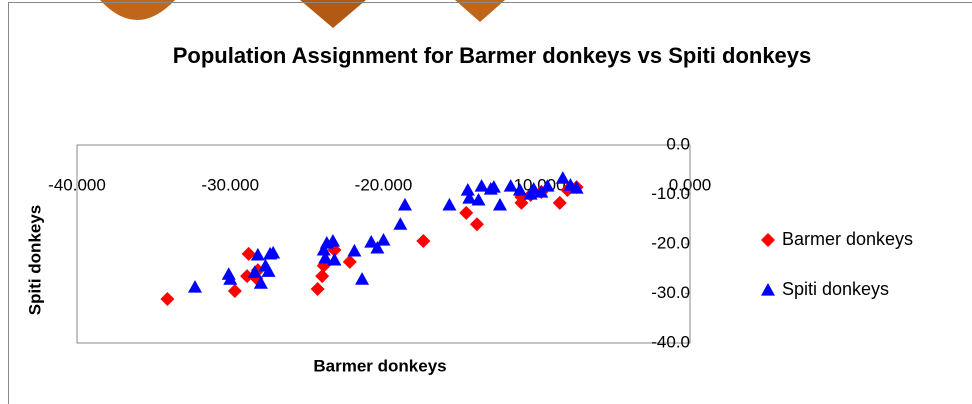 This screenshot has width=972, height=404. What do you see at coordinates (77, 184) in the screenshot?
I see `x-tick-label: -40.000` at bounding box center [77, 184].